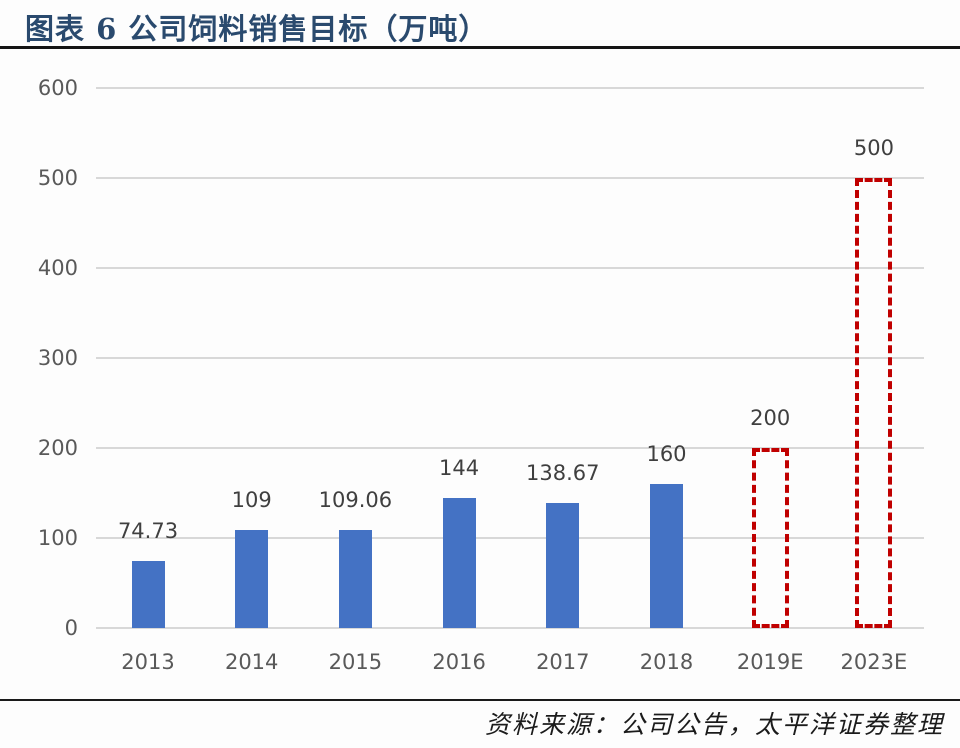 The width and height of the screenshot is (960, 748). What do you see at coordinates (57, 358) in the screenshot?
I see `y-axis-tick-label: 300` at bounding box center [57, 358].